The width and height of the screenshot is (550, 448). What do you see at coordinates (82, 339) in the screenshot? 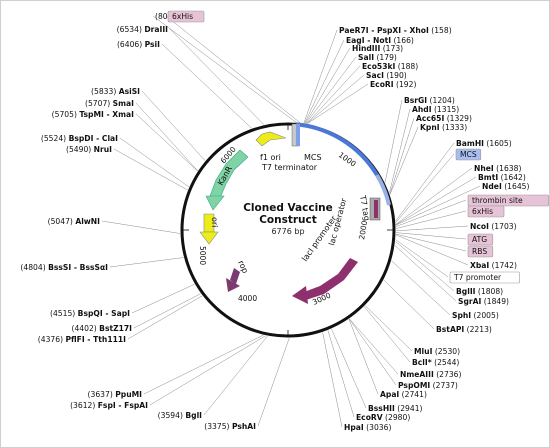
I see `site-pflfi-tth111i: (4376) PflFI - Tth111I` at bounding box center [82, 339].